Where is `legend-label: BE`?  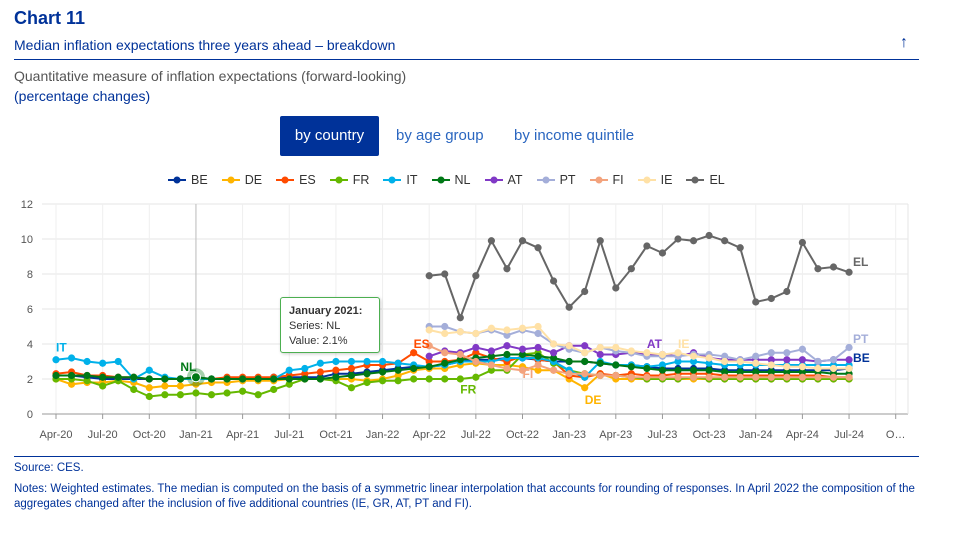
legend-label: BE is located at coordinates (199, 180).